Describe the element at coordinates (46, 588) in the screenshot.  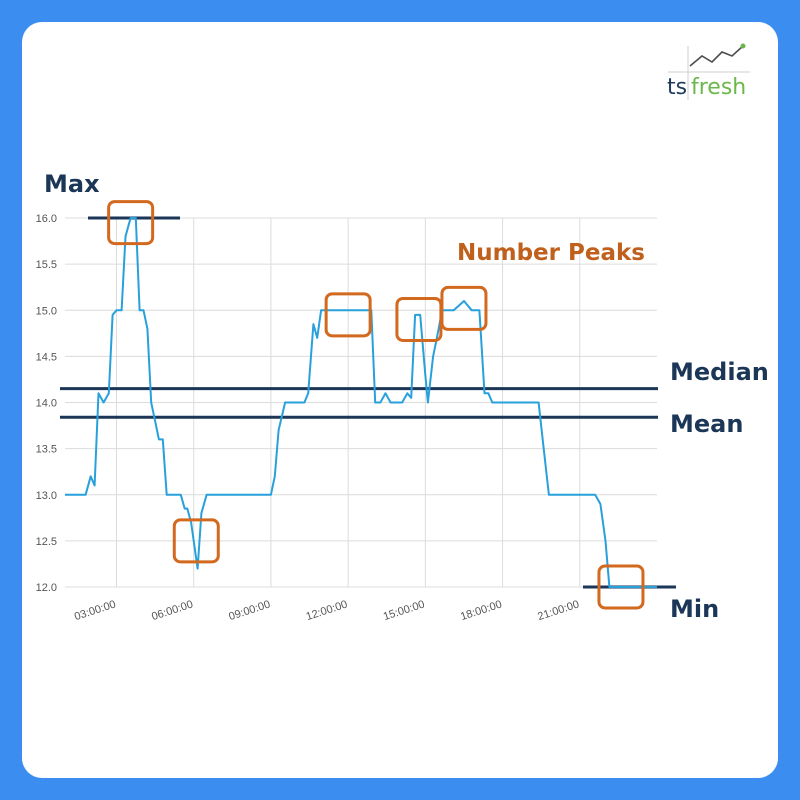
I see `y-tick-label: 12.0` at that location.